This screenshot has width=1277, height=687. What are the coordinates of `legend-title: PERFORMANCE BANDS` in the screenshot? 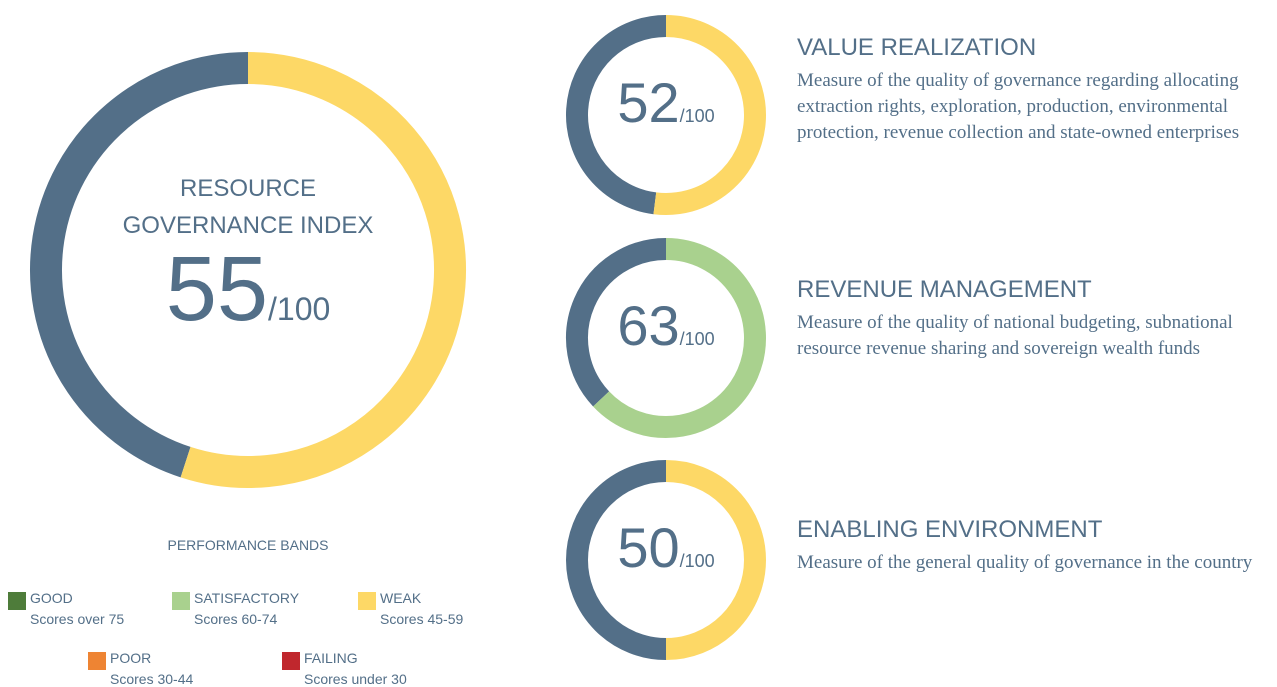 It's located at (248, 545).